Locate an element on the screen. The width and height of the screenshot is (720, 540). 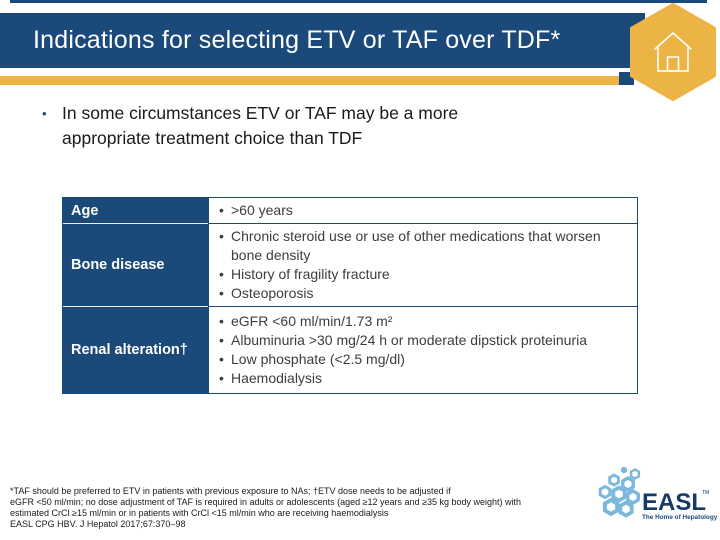
table-row-age: Age >60 years is located at coordinates (350, 211).